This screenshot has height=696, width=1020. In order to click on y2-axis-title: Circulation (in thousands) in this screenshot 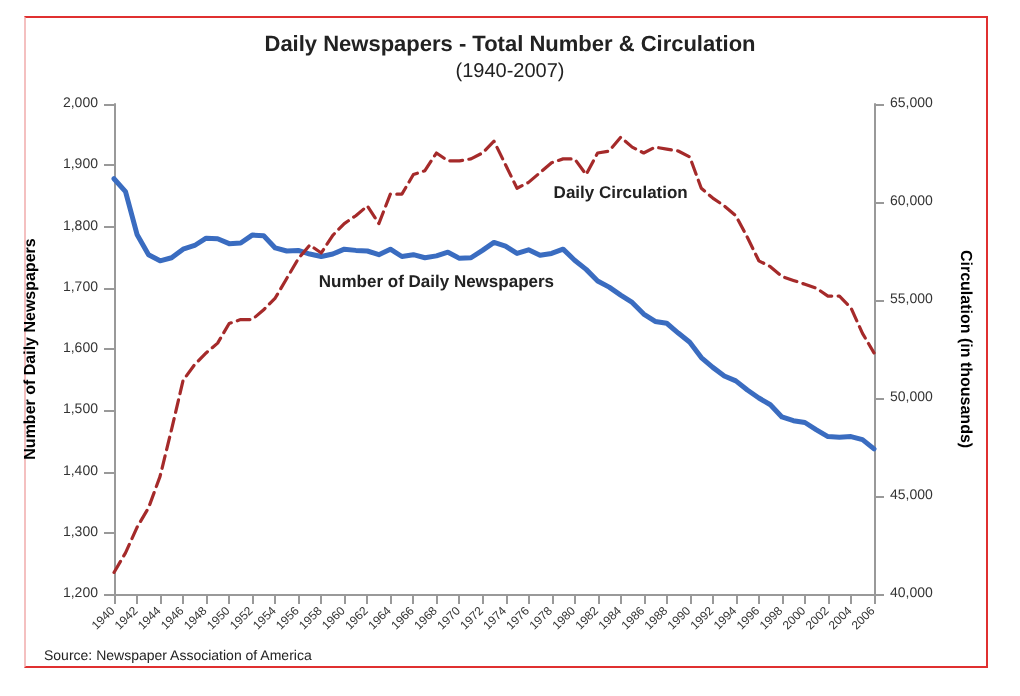, I will do `click(966, 349)`.